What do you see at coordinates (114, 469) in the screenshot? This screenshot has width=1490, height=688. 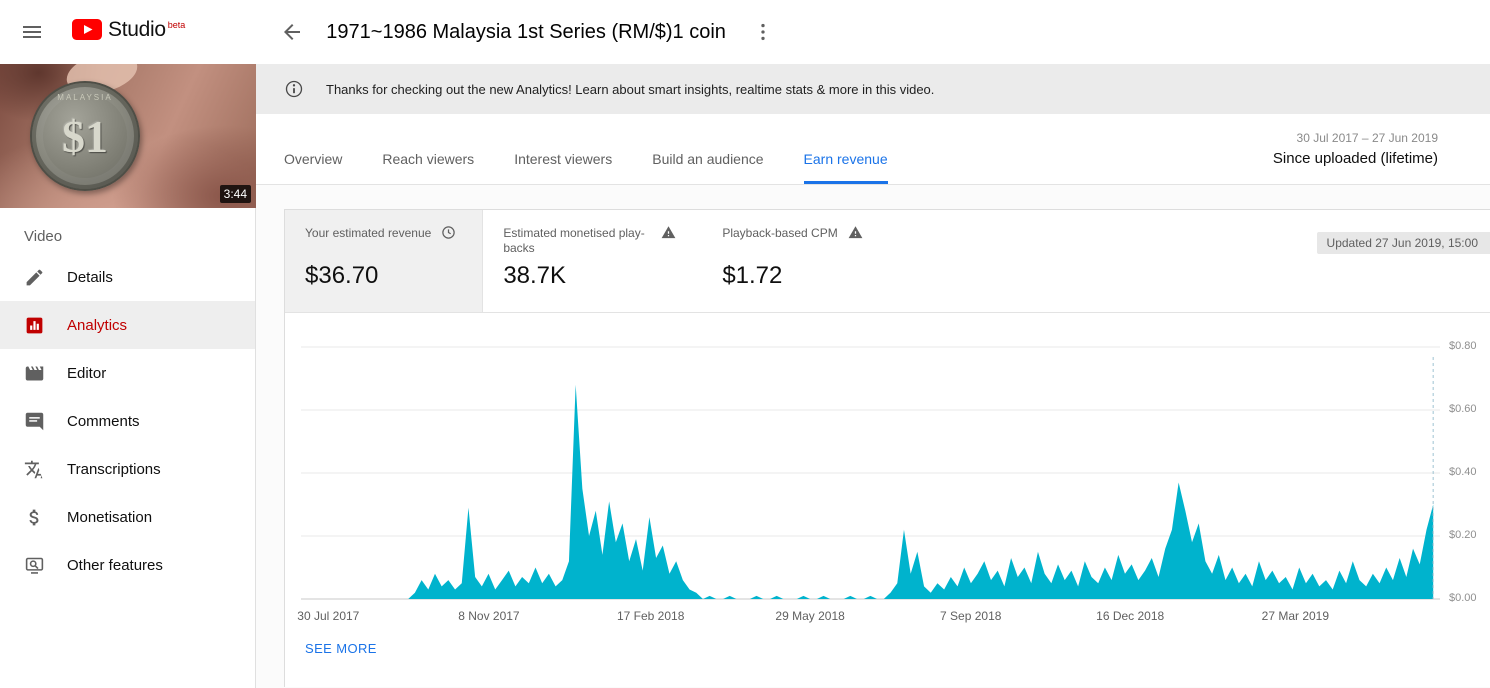 I see `sidebar-item-label: Transcriptions` at bounding box center [114, 469].